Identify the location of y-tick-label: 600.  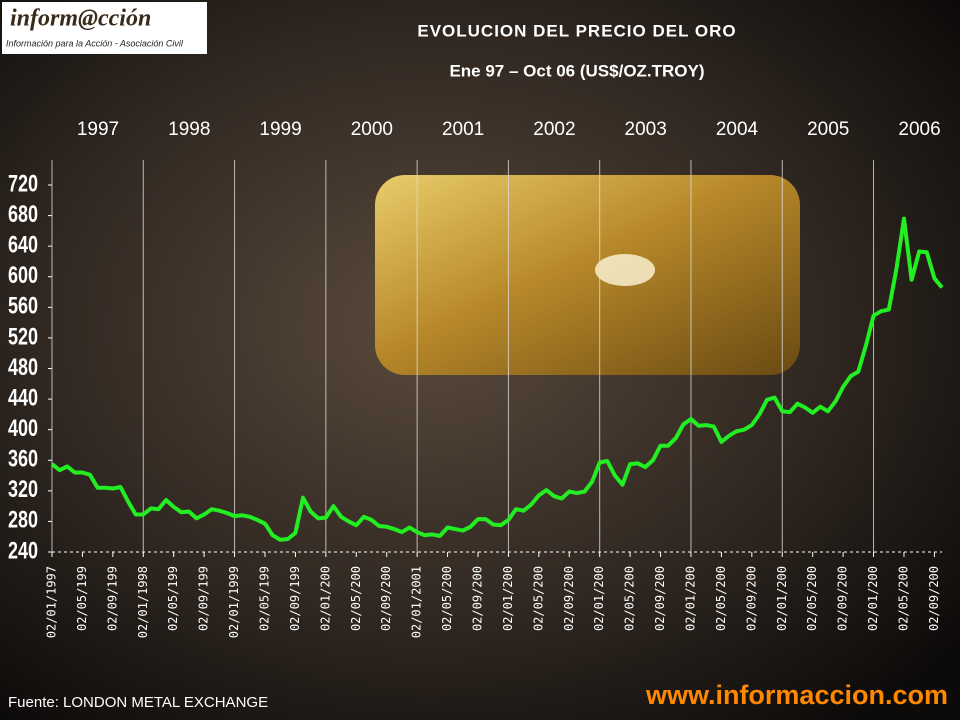
(23, 276).